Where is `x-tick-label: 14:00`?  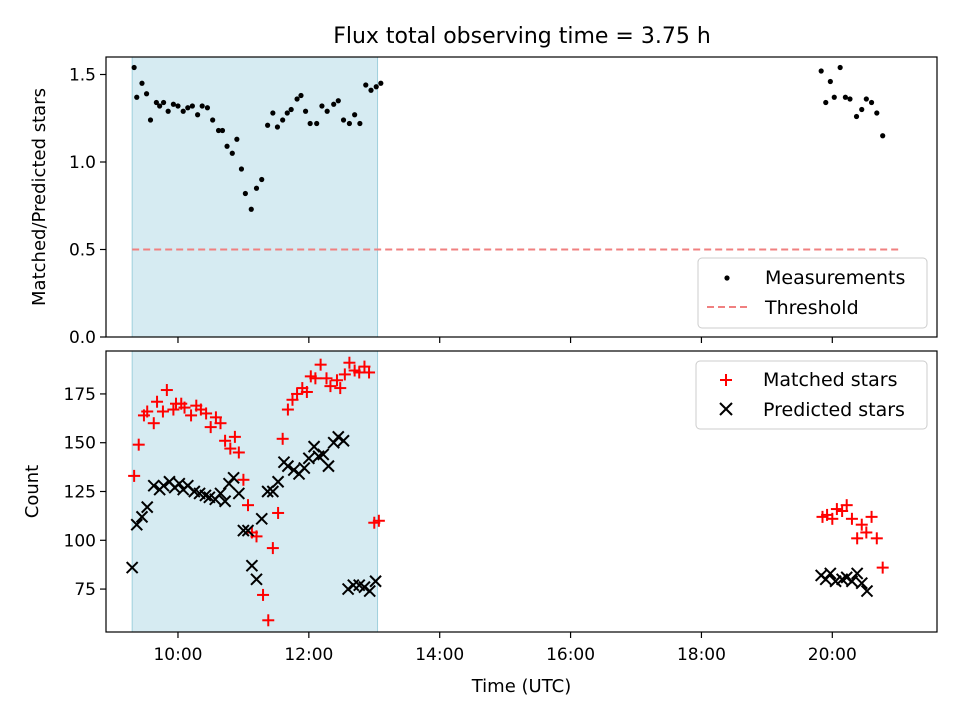 x-tick-label: 14:00 is located at coordinates (439, 655).